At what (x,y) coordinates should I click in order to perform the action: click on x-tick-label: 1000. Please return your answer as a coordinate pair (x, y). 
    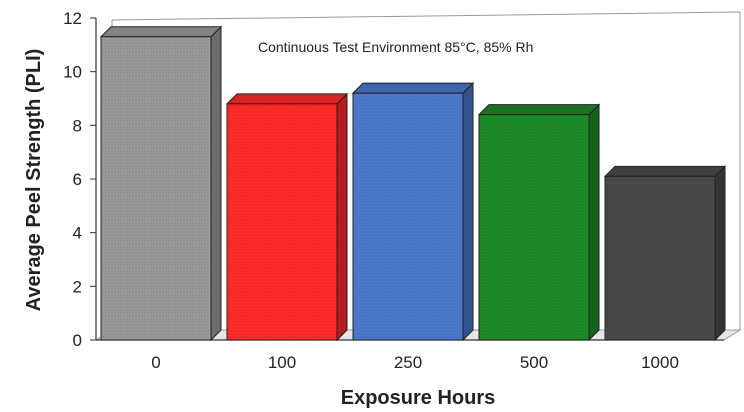
    Looking at the image, I should click on (660, 362).